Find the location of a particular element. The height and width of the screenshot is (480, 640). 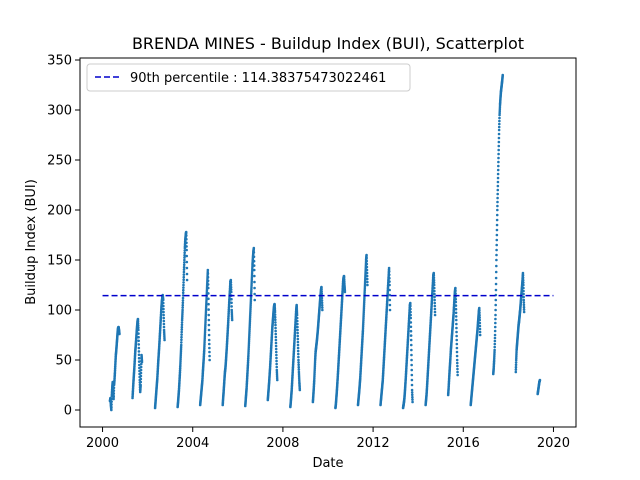

x-axis-title: Date is located at coordinates (327, 463).